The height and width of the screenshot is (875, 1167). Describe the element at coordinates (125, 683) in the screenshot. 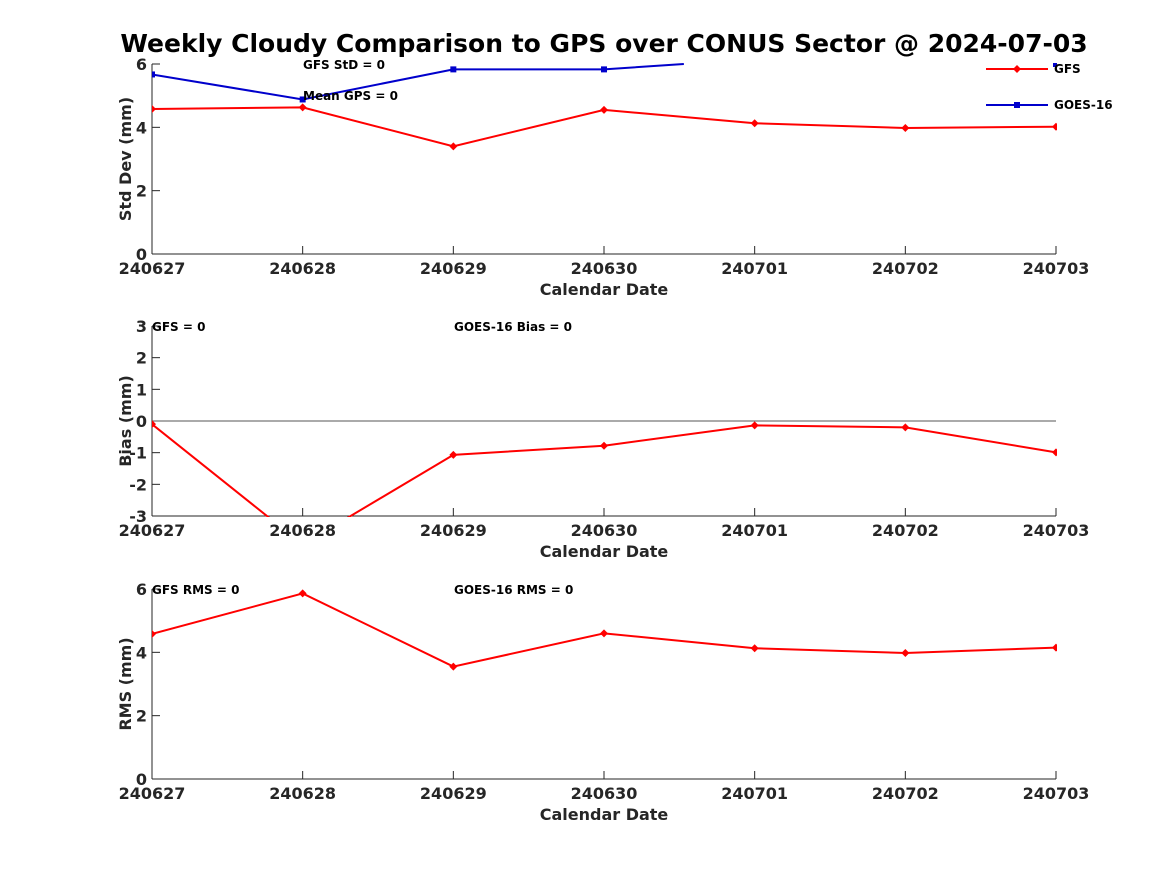

I see `y-axis-label: RMS (mm)` at that location.